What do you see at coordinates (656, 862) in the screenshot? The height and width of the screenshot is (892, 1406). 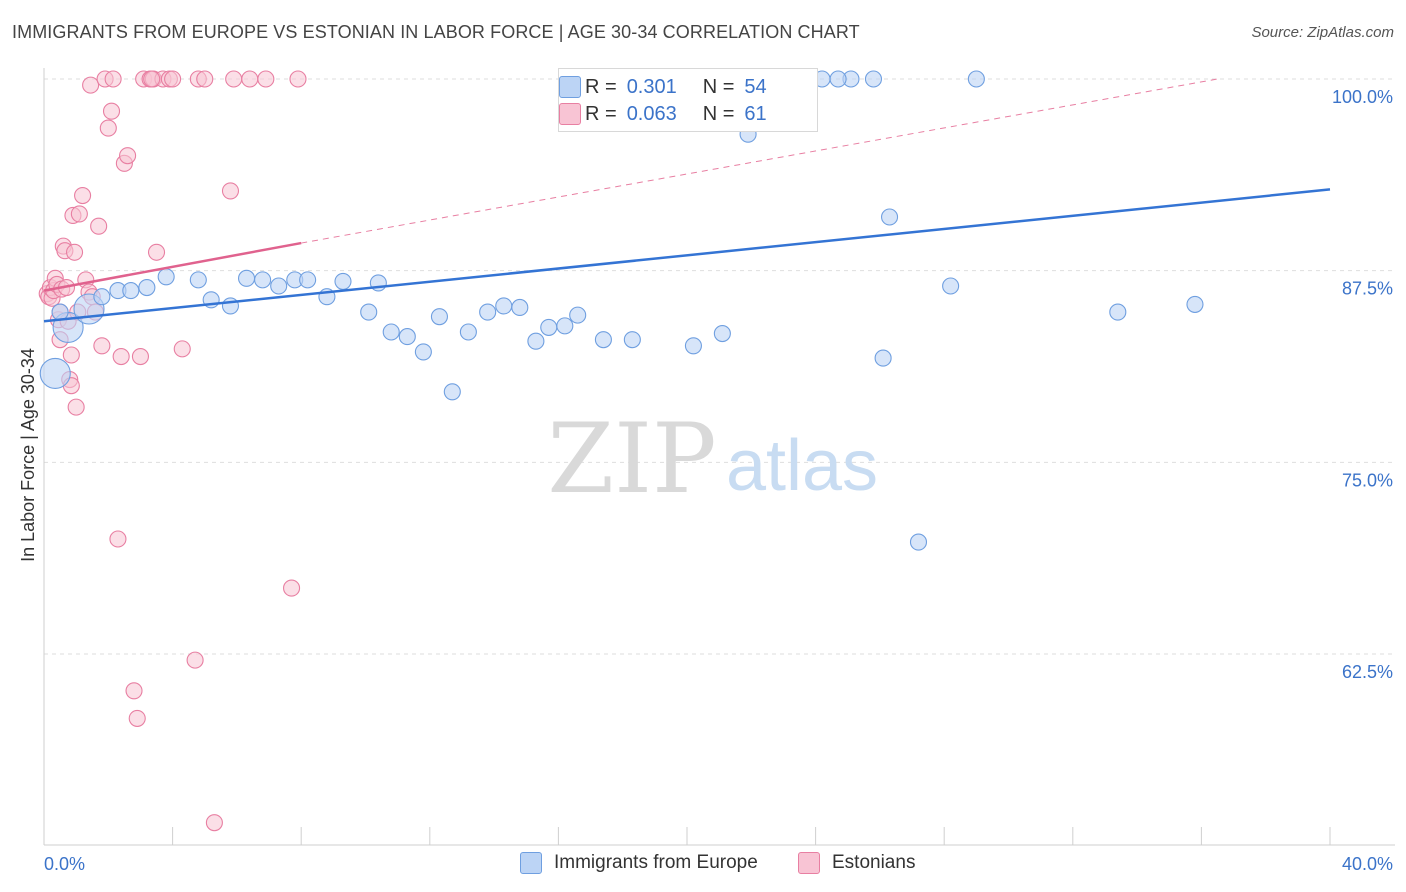 I see `series-label-immigrants: Immigrants from Europe` at bounding box center [656, 862].